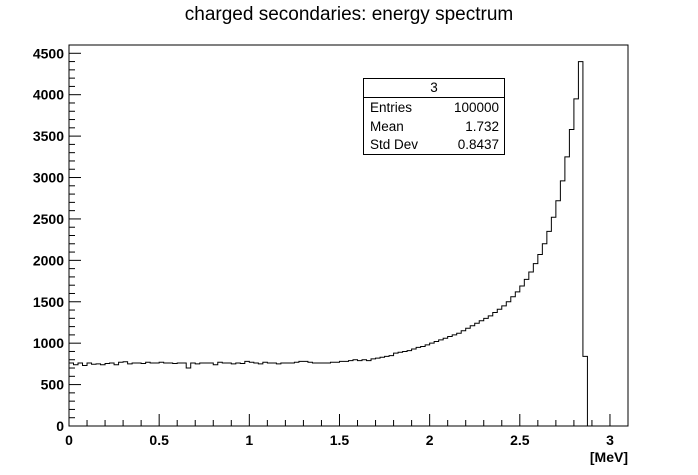 The image size is (698, 475). Describe the element at coordinates (53, 385) in the screenshot. I see `y-tick-label: 500` at that location.